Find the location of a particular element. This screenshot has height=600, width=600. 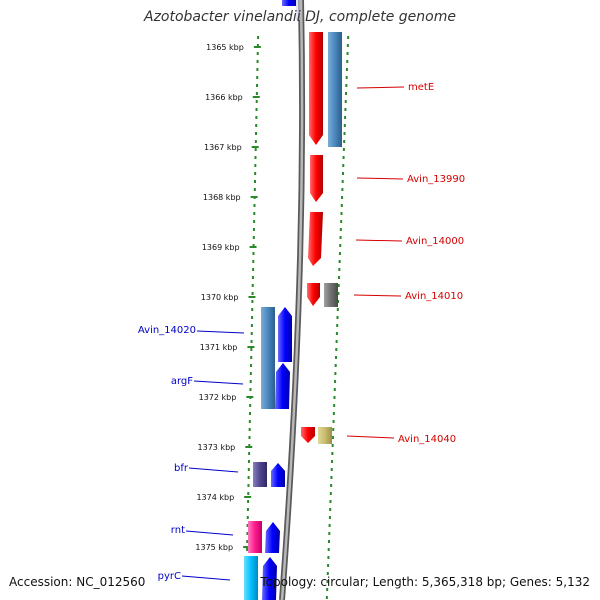

gene-avin-14010-red is located at coordinates (313, 294).